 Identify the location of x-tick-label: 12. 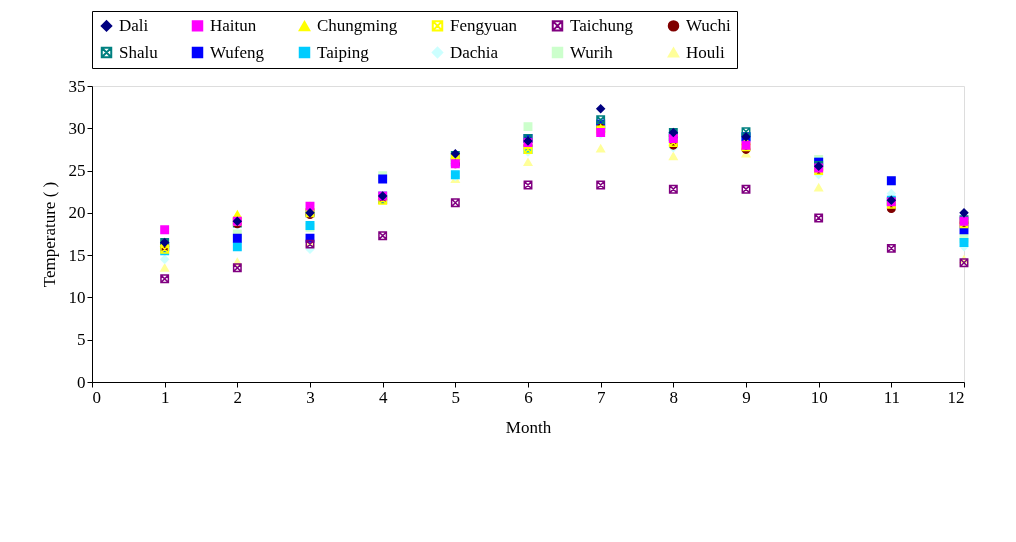
(956, 397).